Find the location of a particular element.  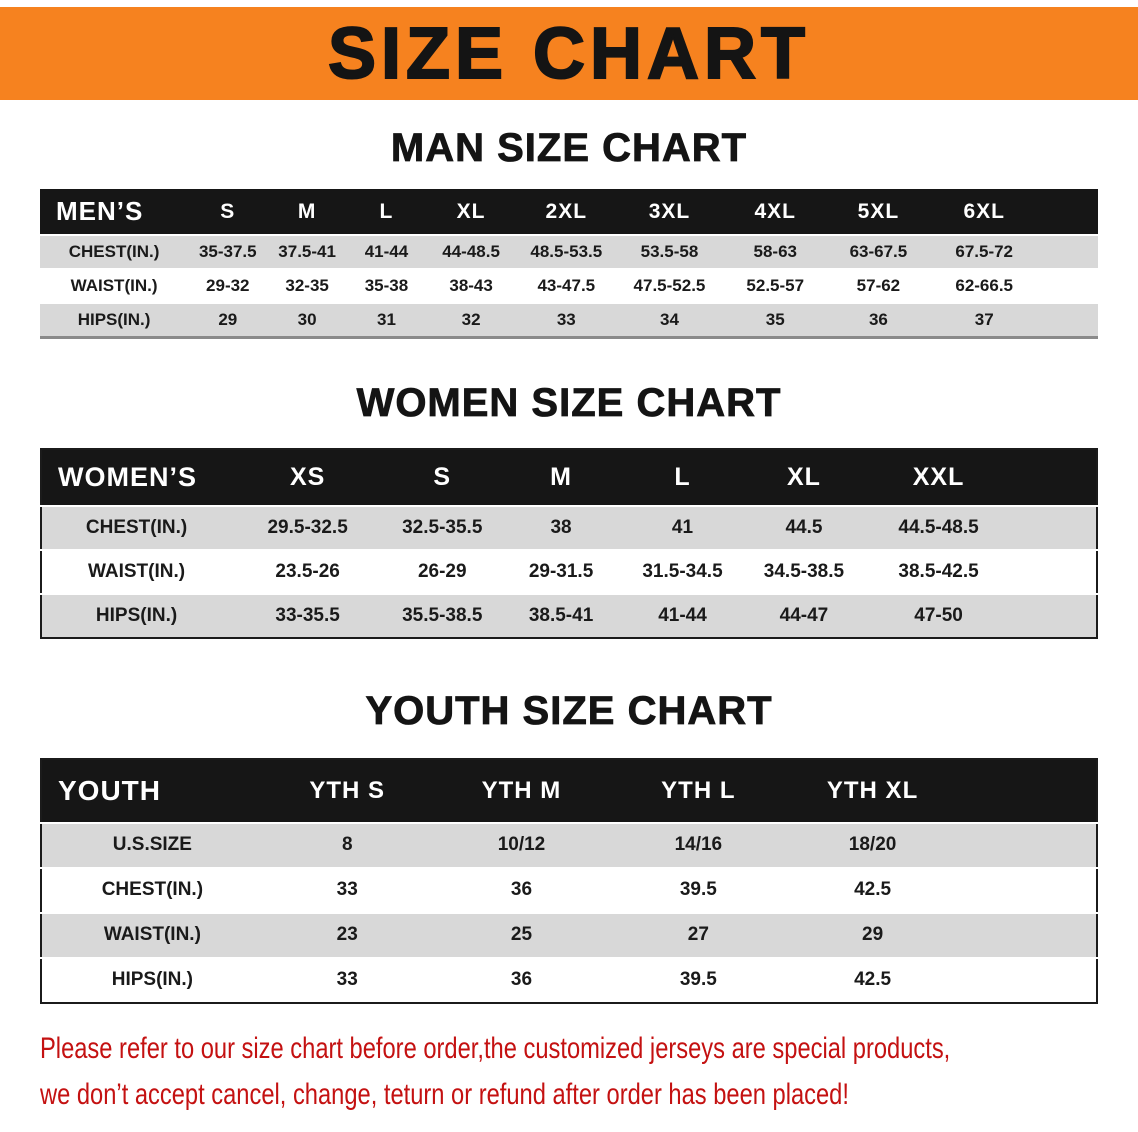

size-value: 25 is located at coordinates (521, 934).